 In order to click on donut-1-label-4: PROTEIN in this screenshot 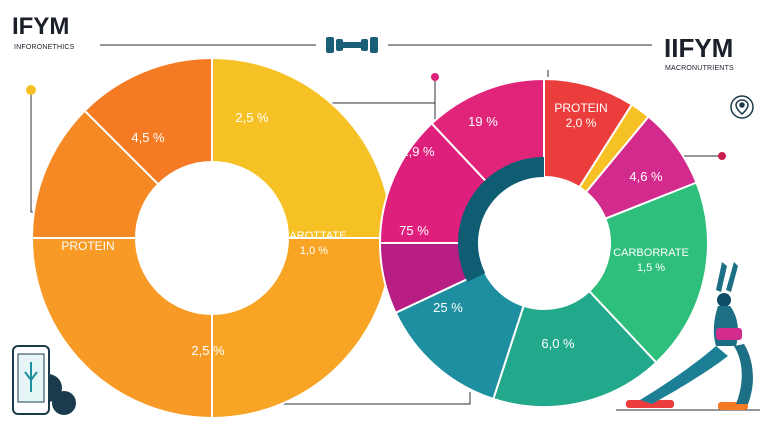, I will do `click(87, 246)`.